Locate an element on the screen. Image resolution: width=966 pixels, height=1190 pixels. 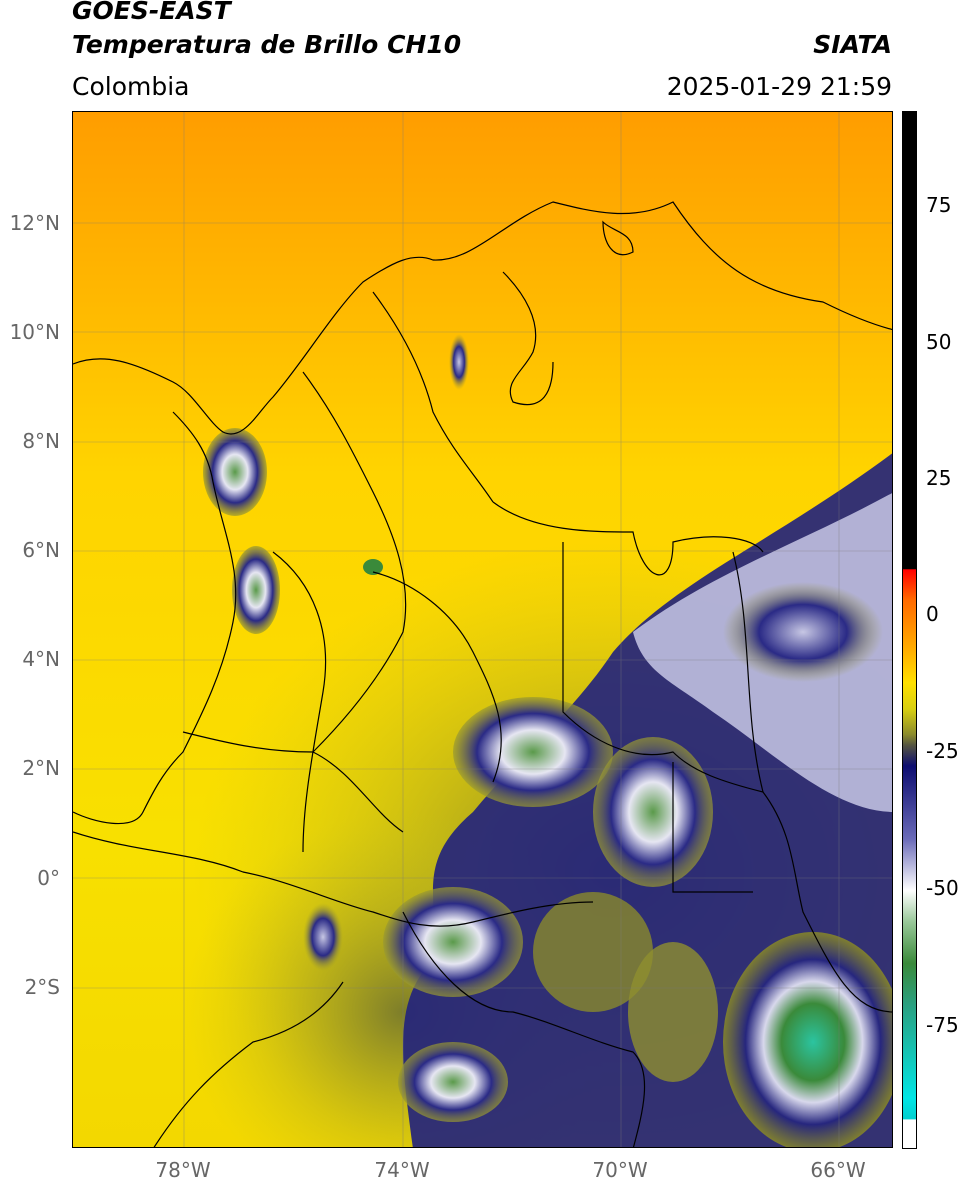
cbar-label-25: 25 is located at coordinates (939, 478).